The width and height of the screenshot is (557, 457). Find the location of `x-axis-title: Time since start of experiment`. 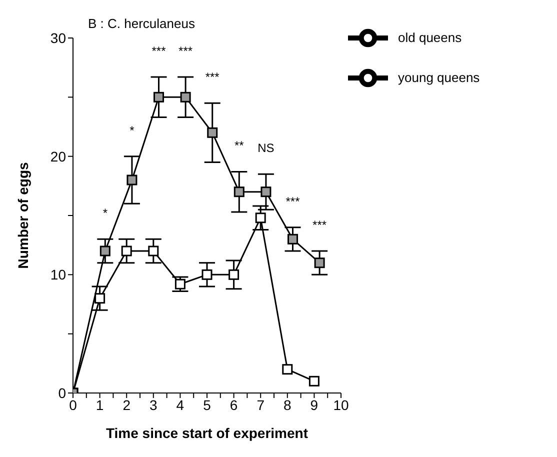

x-axis-title: Time since start of experiment is located at coordinates (207, 433).